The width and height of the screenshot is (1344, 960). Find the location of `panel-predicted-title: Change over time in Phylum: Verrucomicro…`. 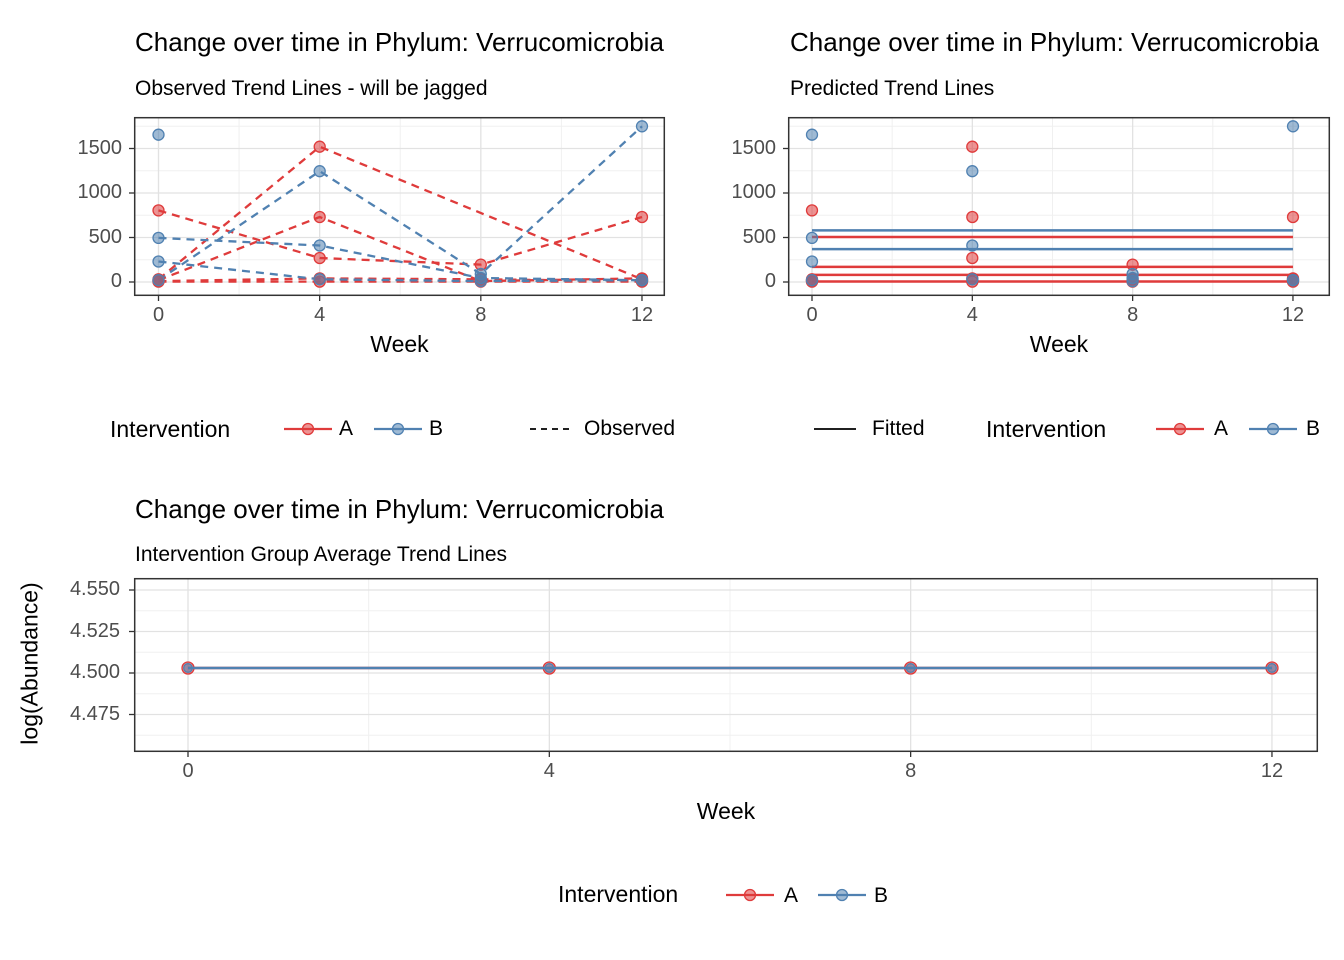

panel-predicted-title: Change over time in Phylum: Verrucomicro… is located at coordinates (1054, 42).